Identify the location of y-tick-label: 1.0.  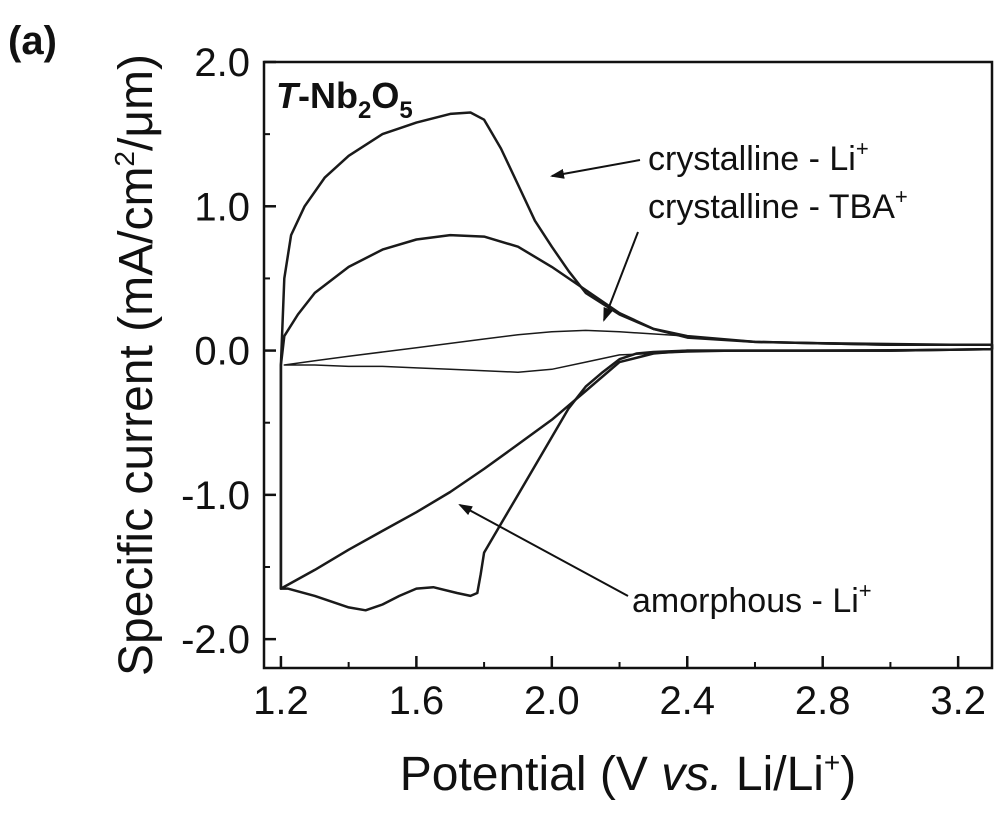
(222, 207).